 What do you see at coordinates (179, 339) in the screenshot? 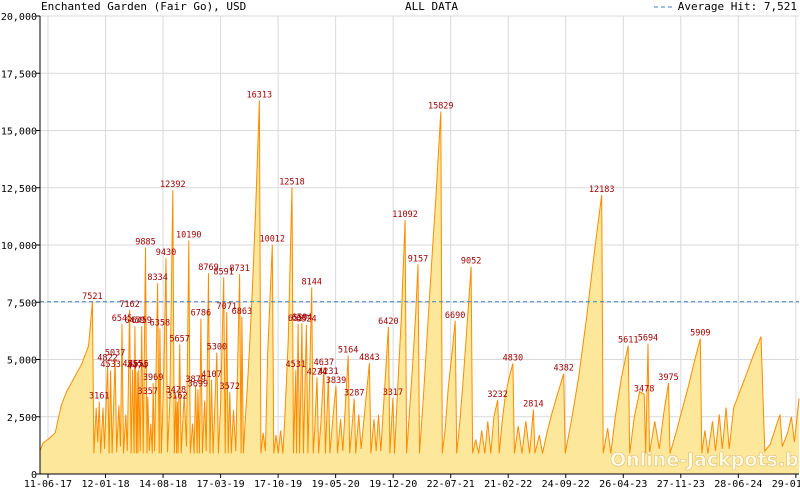
I see `peak-label: 5657` at bounding box center [179, 339].